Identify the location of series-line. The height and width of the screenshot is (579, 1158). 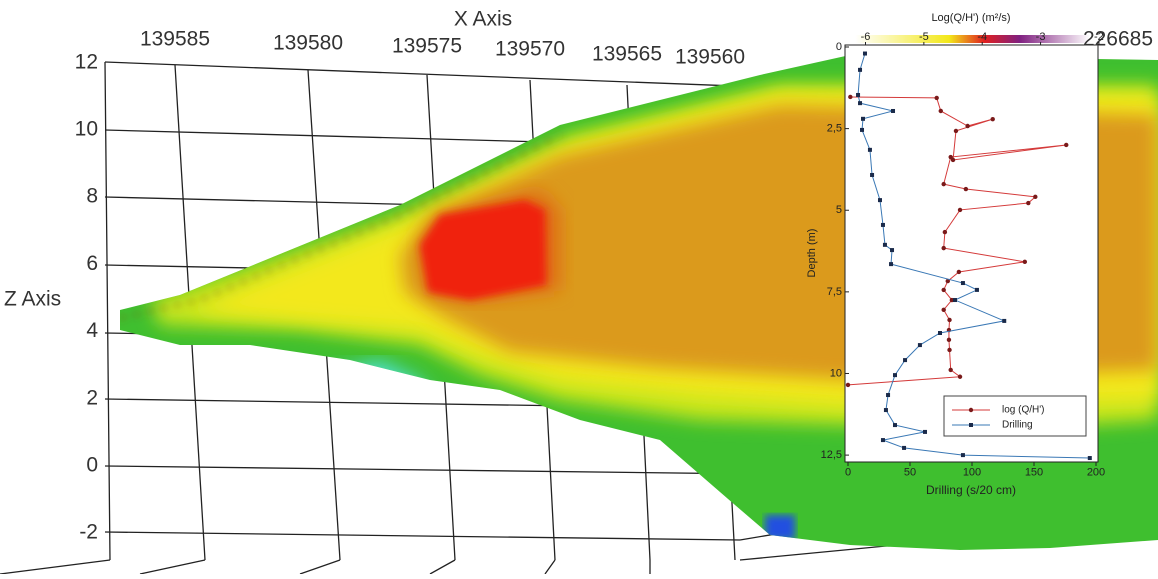
(973, 256).